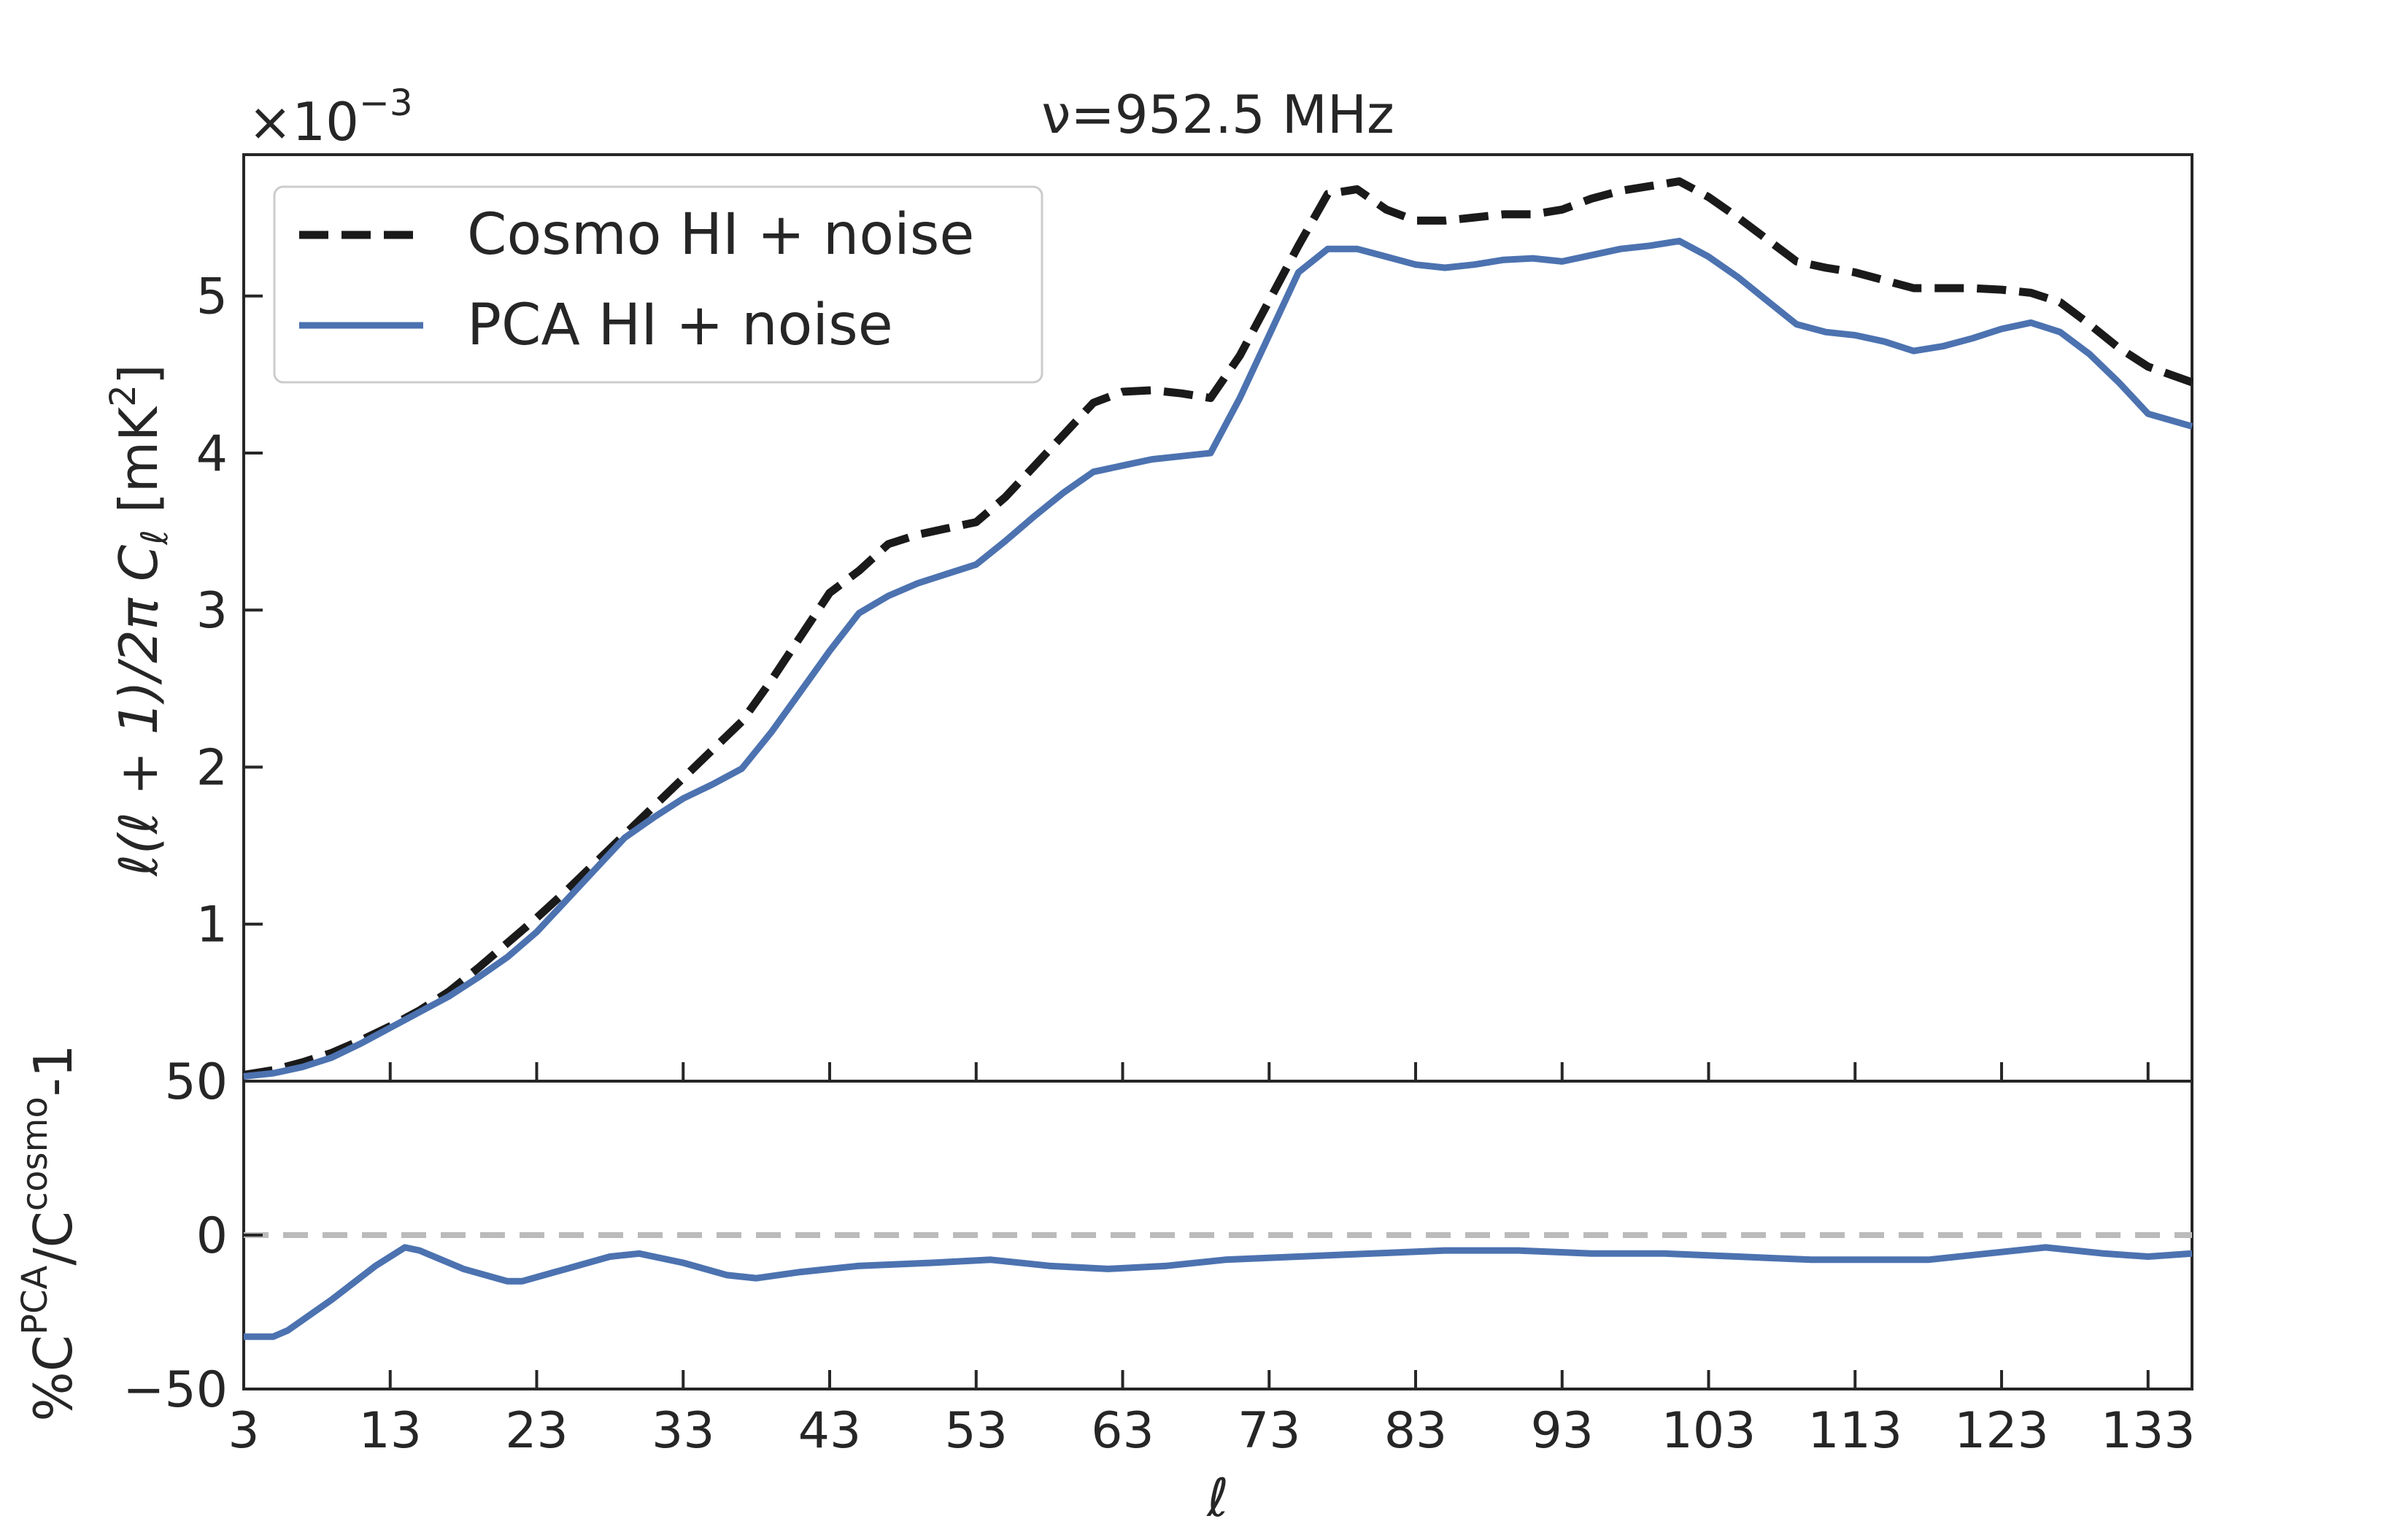 Image resolution: width=2408 pixels, height=1532 pixels. I want to click on chart-title: ν=952.5 MHz, so click(1217, 115).